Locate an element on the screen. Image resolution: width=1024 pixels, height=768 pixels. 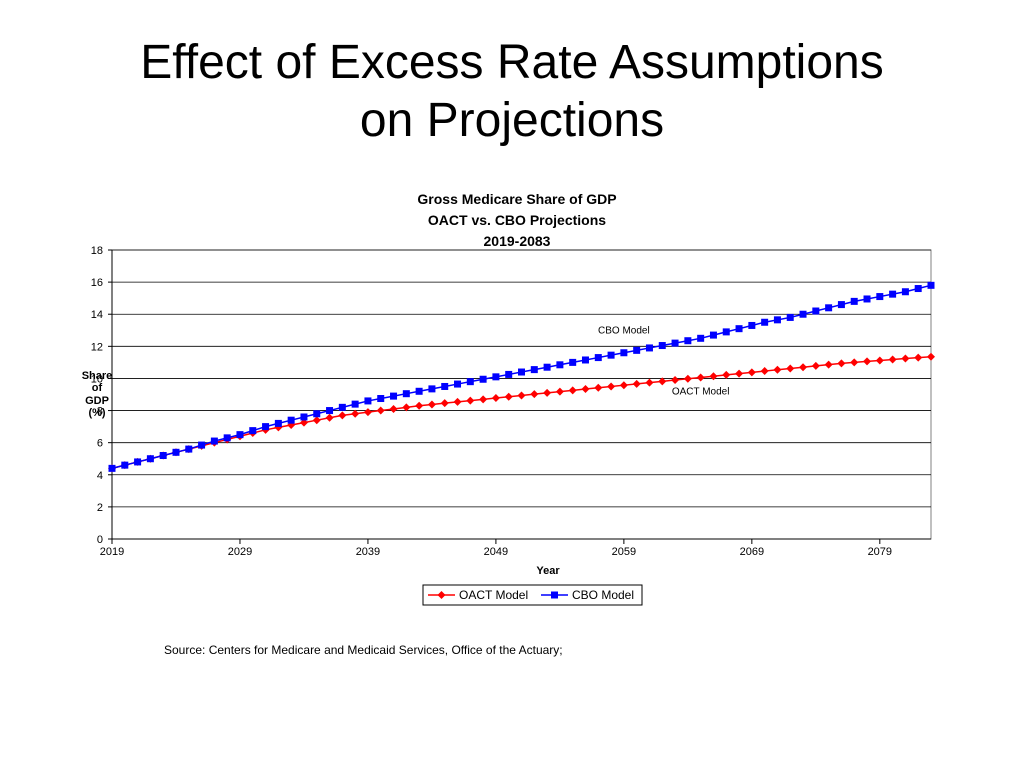
legend-box is located at coordinates (532, 595).